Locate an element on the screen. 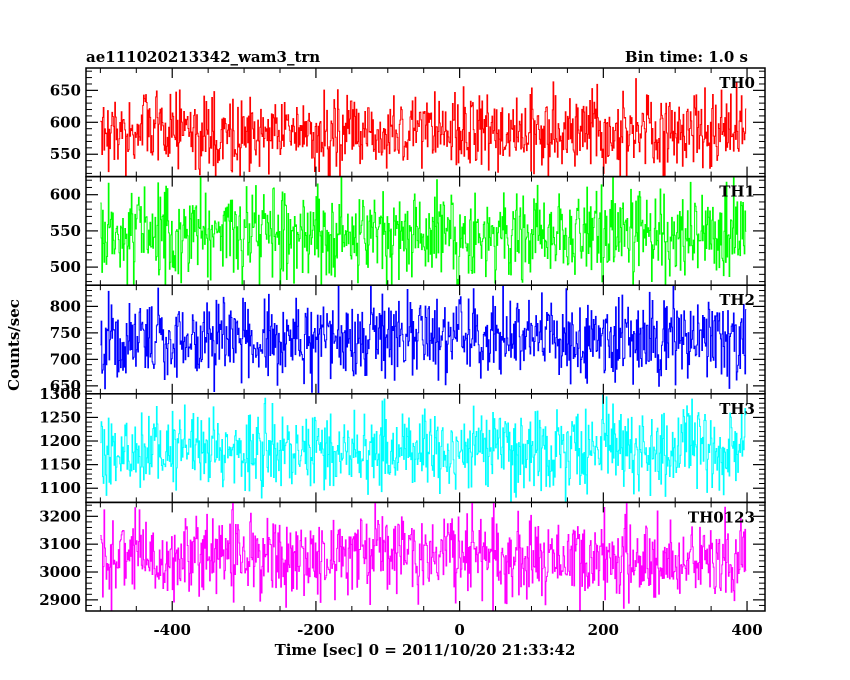 This screenshot has width=850, height=680. y-tick-label: 2900 is located at coordinates (60, 600).